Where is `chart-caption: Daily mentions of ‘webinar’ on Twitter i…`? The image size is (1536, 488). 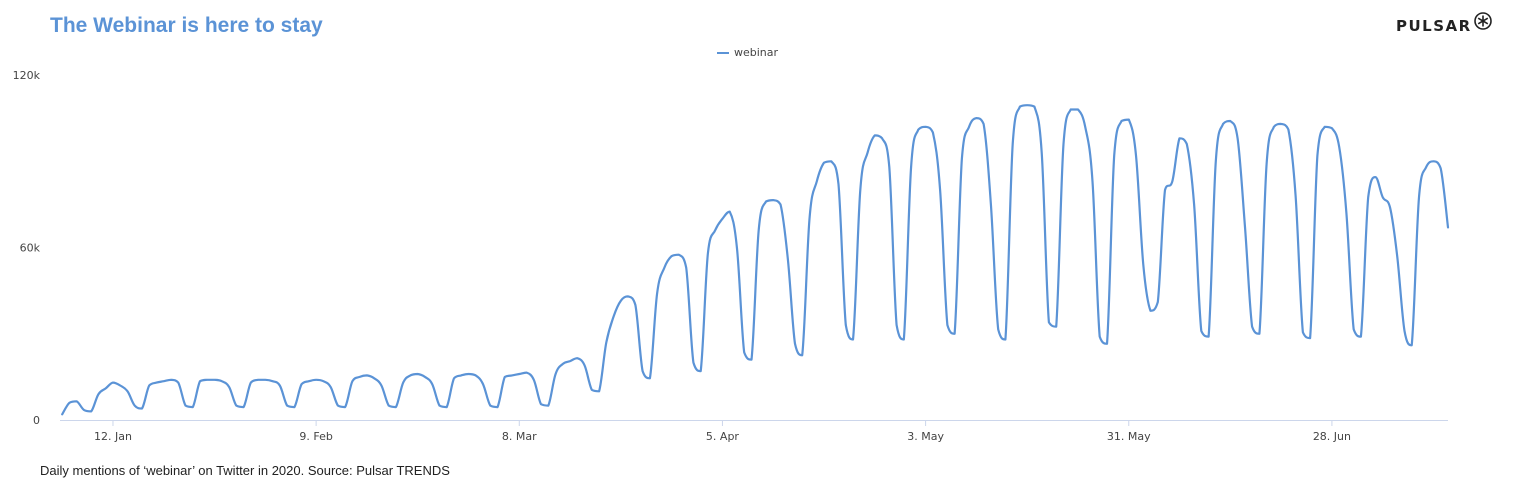 chart-caption: Daily mentions of ‘webinar’ on Twitter i… is located at coordinates (245, 470).